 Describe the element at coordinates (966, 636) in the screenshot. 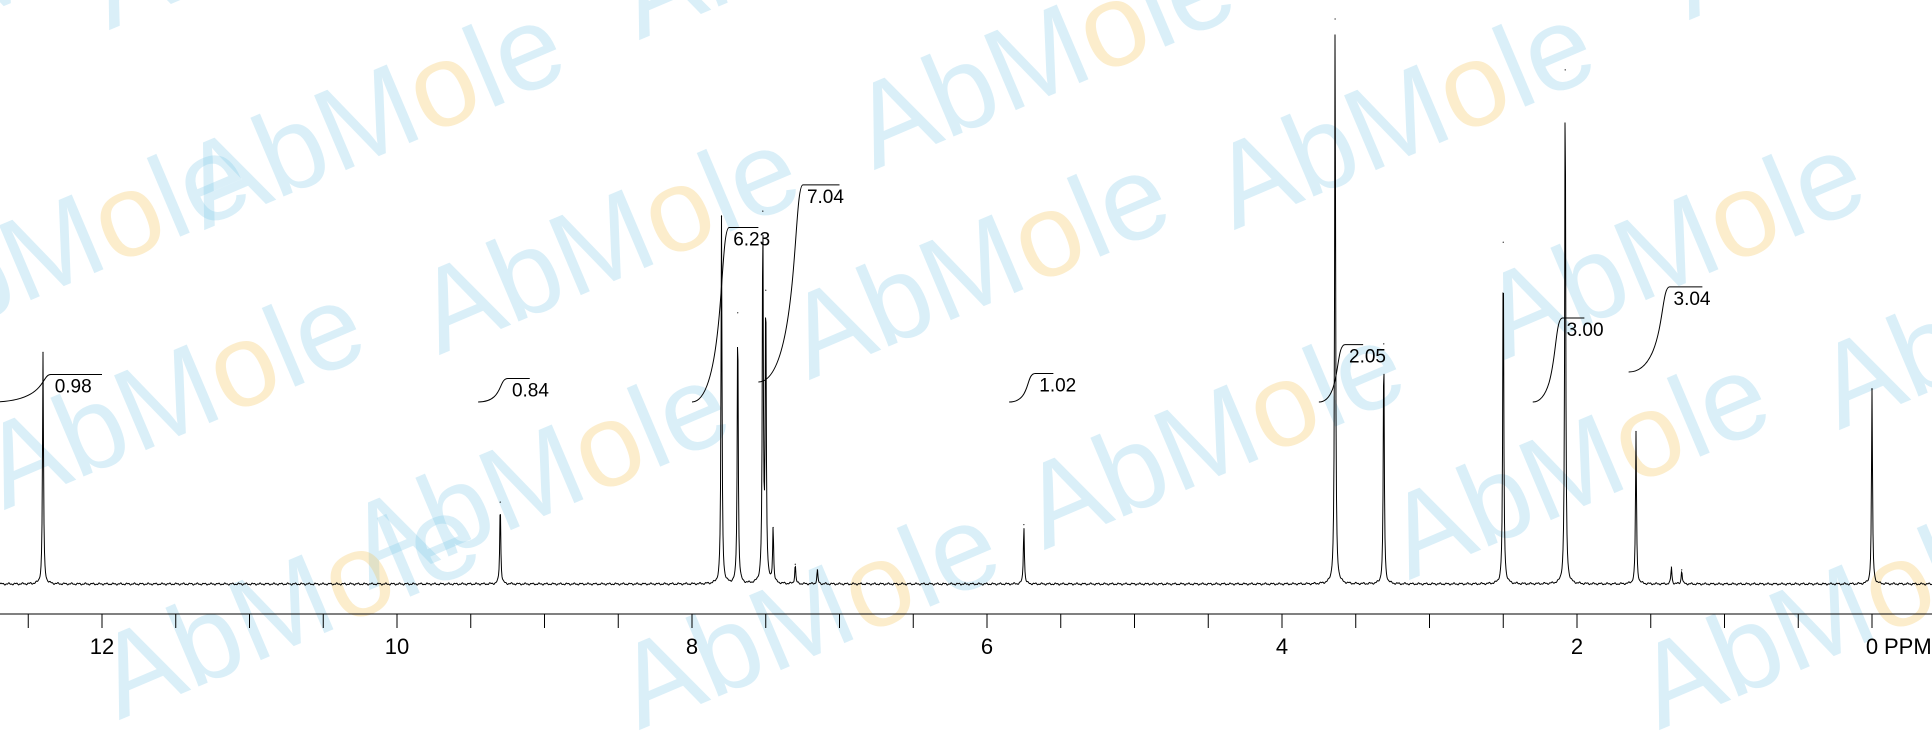

I see `ppm-axis: 12 10 8 6 4 2 0 PPM` at that location.